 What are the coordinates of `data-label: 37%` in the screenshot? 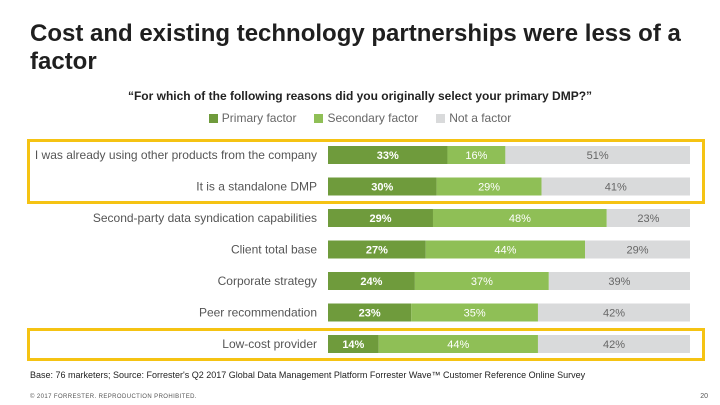 It's located at (482, 282).